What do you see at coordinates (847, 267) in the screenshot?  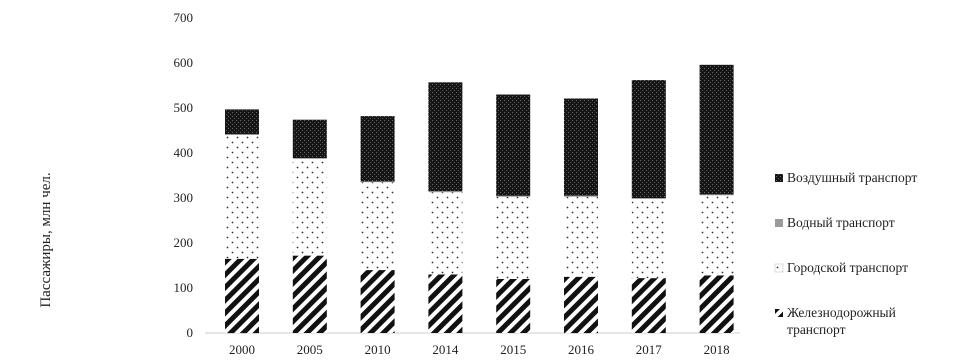 I see `legend-label: Городской транспорт` at bounding box center [847, 267].